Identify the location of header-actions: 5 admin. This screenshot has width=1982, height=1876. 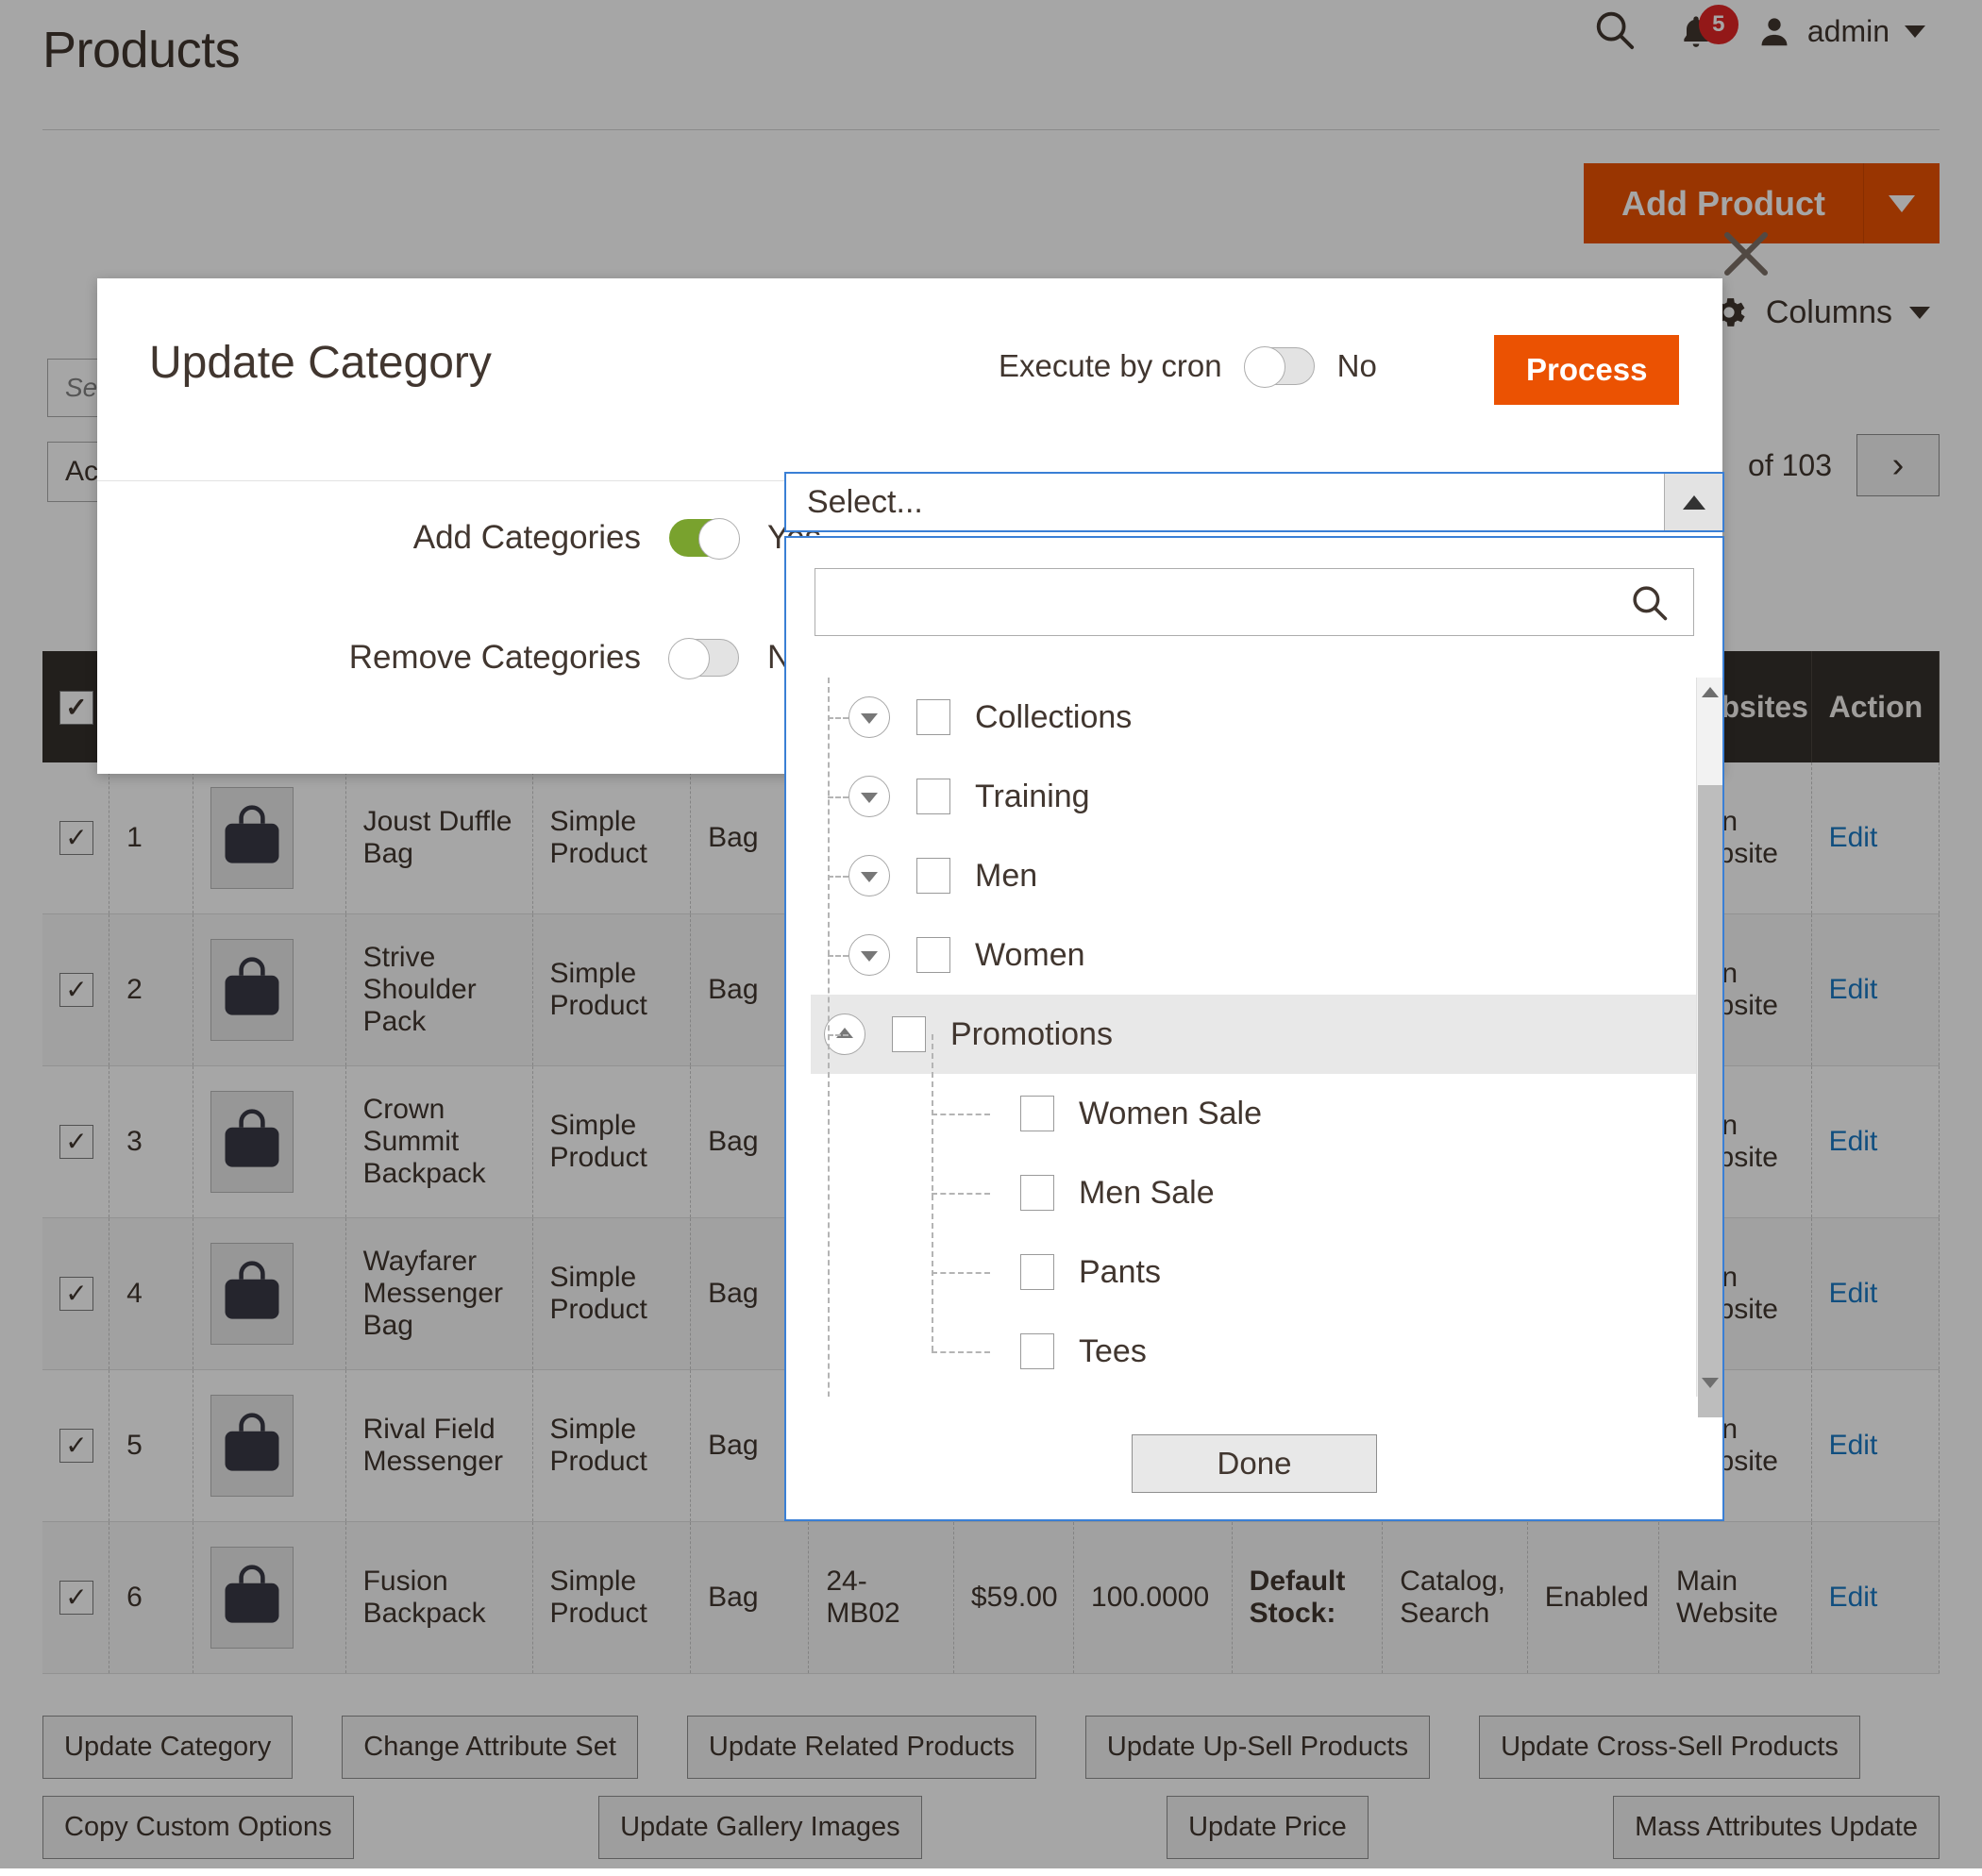
(1758, 30).